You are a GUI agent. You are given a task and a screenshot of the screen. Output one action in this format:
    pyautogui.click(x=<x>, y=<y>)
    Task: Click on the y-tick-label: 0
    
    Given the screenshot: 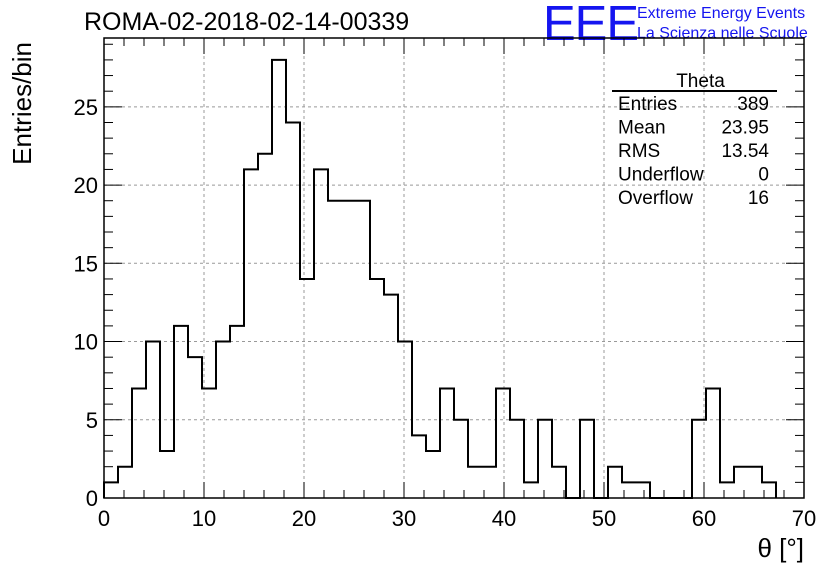 What is the action you would take?
    pyautogui.click(x=92, y=498)
    